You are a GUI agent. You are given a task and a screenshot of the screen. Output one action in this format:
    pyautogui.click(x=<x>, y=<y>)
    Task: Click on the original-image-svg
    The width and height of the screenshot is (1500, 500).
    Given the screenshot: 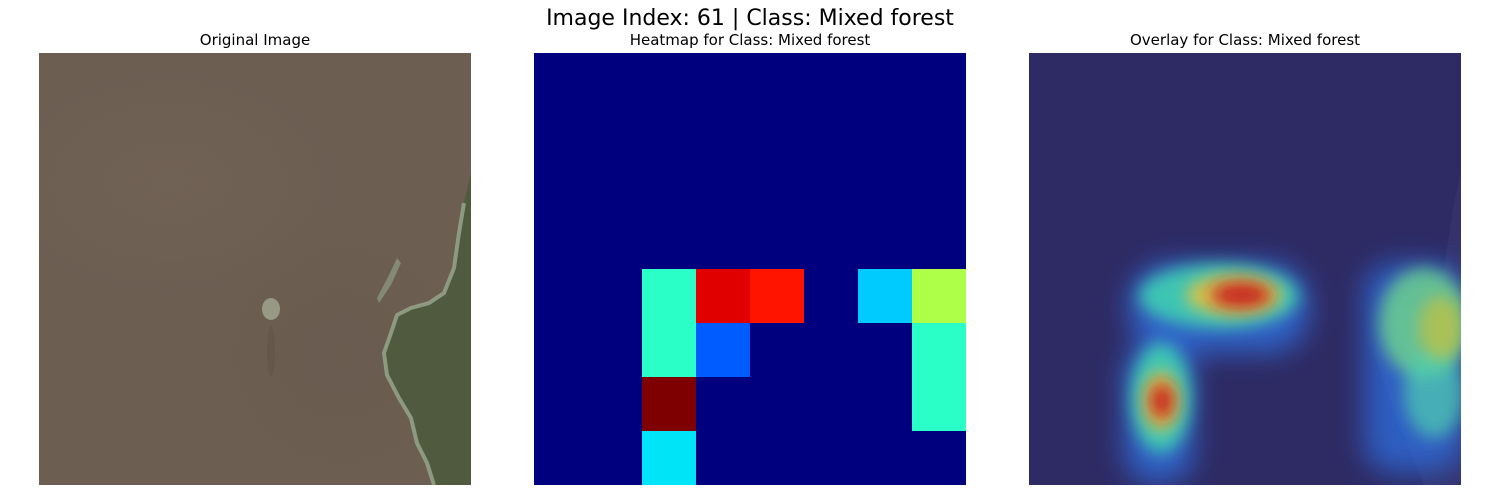 What is the action you would take?
    pyautogui.click(x=366, y=329)
    